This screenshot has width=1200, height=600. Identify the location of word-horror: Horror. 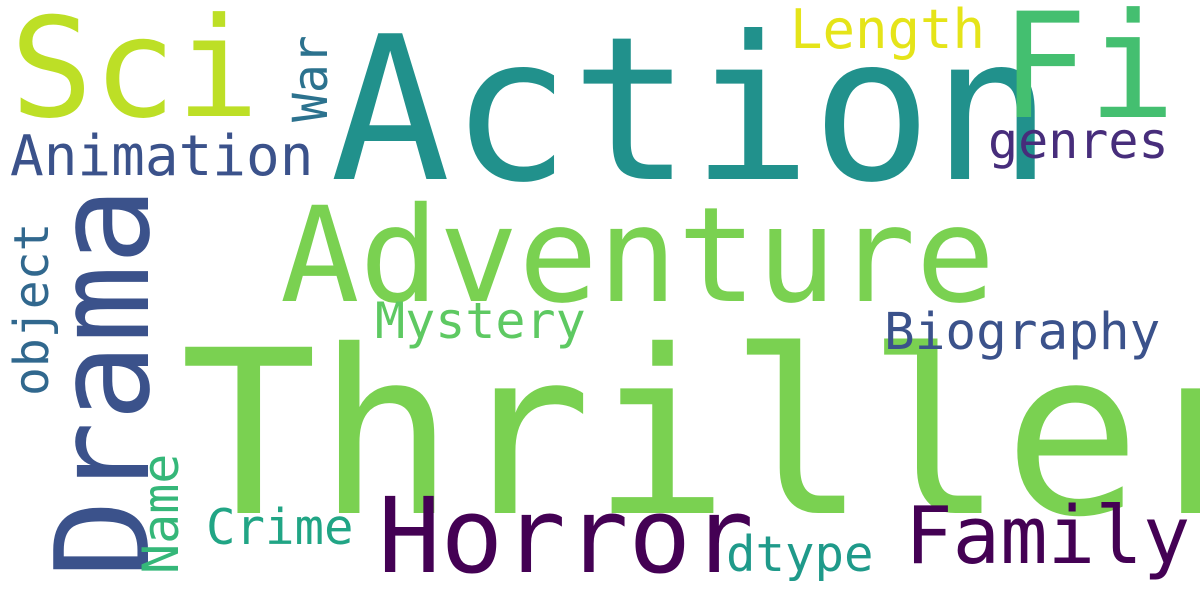
(566, 536).